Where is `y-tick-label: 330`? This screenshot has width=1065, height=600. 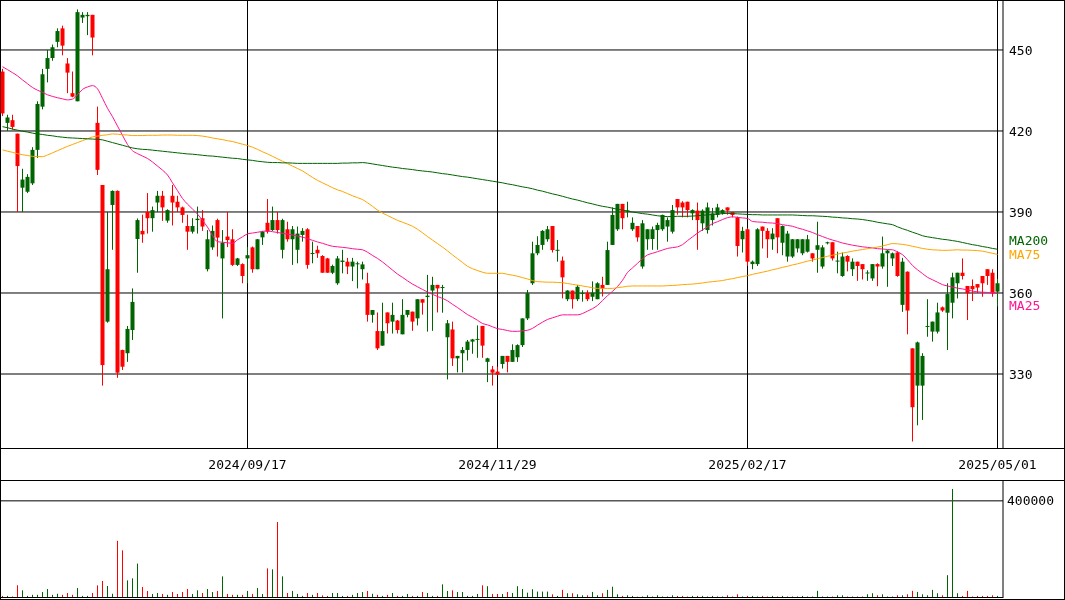 y-tick-label: 330 is located at coordinates (1021, 374).